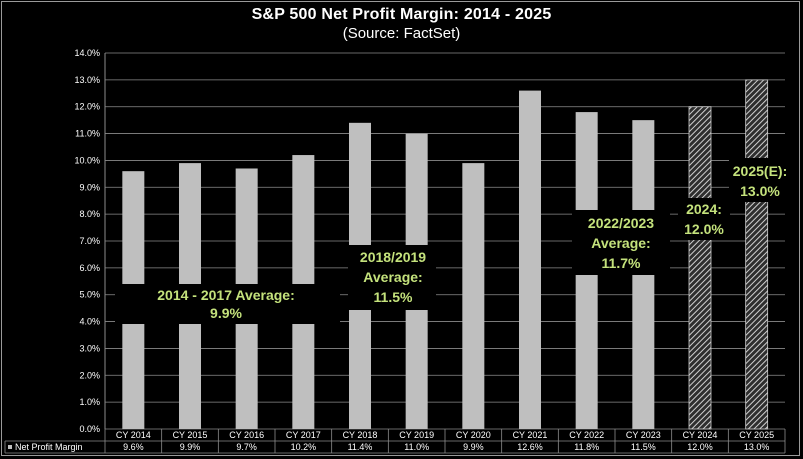 This screenshot has width=803, height=459. What do you see at coordinates (133, 447) in the screenshot?
I see `table-value: 9.6%` at bounding box center [133, 447].